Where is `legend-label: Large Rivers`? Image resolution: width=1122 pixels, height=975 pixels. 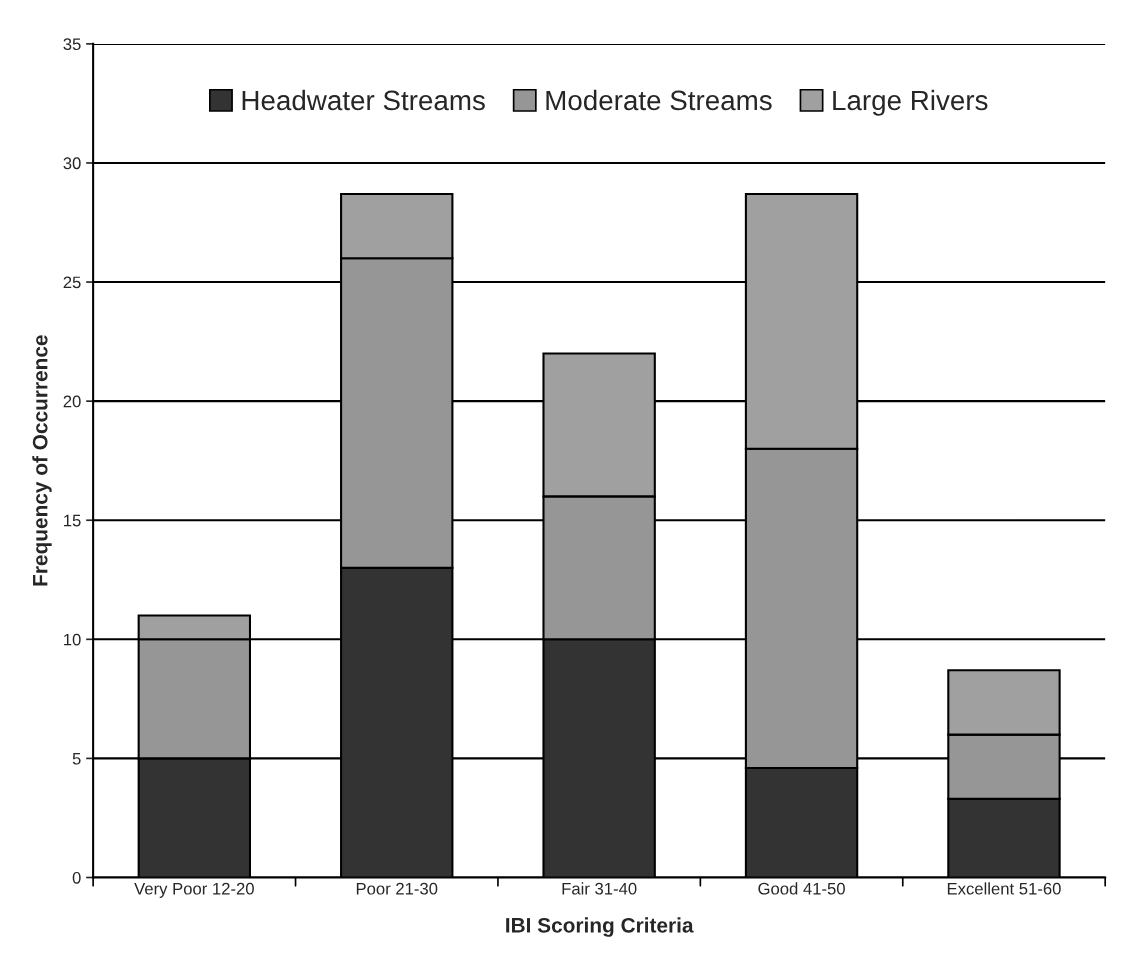 legend-label: Large Rivers is located at coordinates (910, 102).